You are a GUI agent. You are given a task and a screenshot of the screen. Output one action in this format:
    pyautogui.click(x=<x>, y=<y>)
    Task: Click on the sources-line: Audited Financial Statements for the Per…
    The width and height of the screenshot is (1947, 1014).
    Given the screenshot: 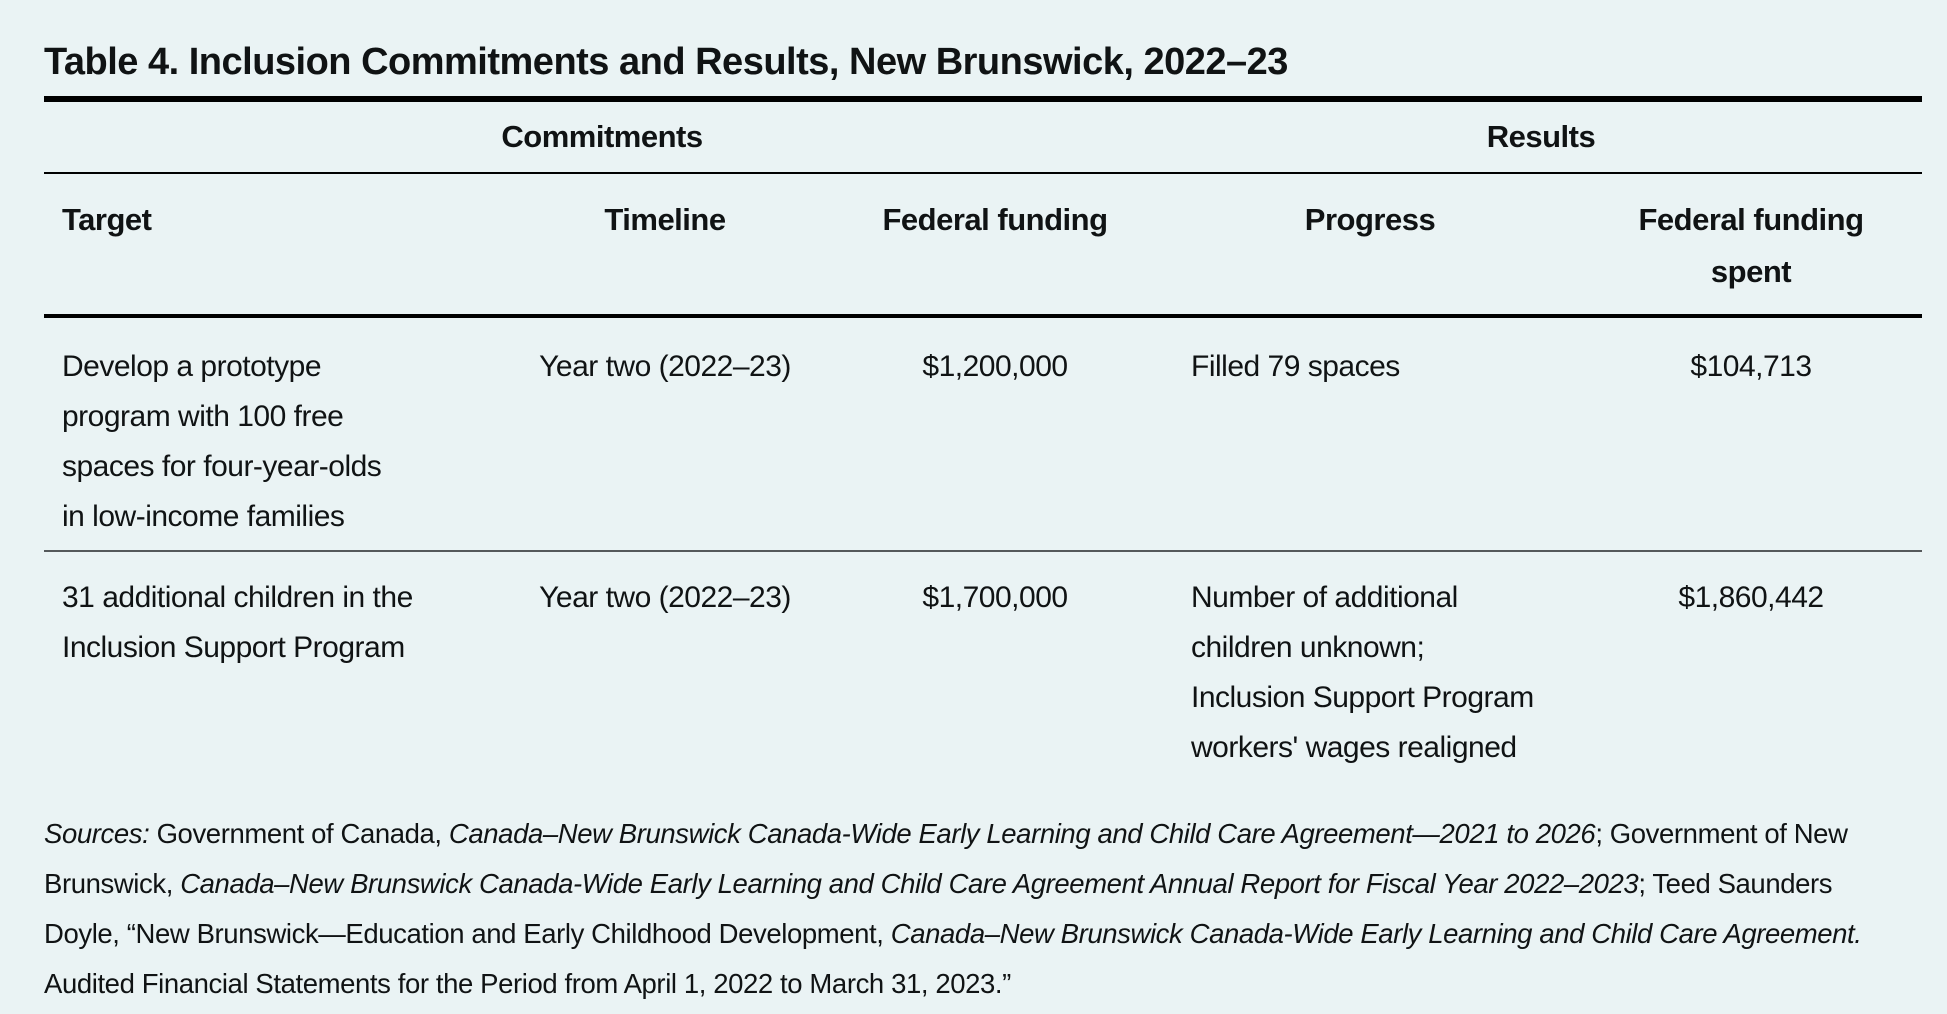 What is the action you would take?
    pyautogui.click(x=983, y=984)
    